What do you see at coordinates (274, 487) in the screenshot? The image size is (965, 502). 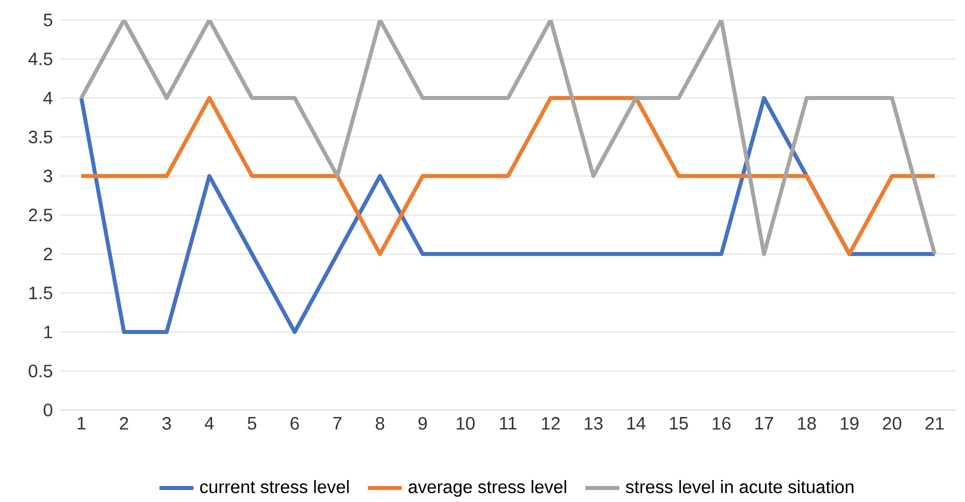 I see `legend-label: current stress level` at bounding box center [274, 487].